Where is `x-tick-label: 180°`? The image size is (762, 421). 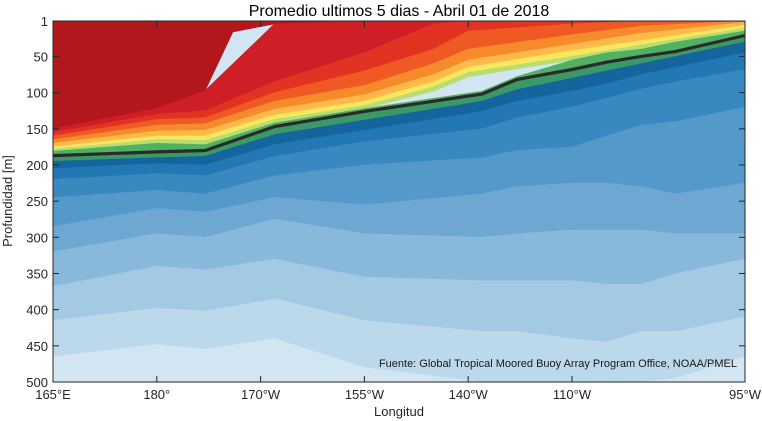
x-tick-label: 180° is located at coordinates (156, 394).